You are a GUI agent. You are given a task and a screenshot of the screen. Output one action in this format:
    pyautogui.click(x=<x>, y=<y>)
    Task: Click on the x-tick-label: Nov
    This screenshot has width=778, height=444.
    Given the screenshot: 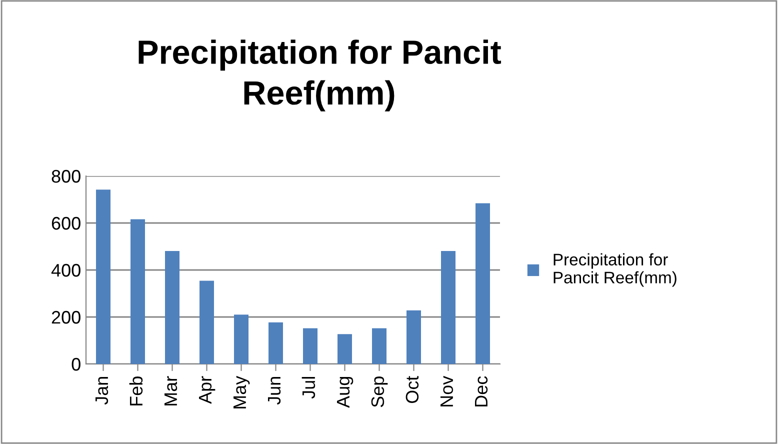 What is the action you would take?
    pyautogui.click(x=447, y=391)
    